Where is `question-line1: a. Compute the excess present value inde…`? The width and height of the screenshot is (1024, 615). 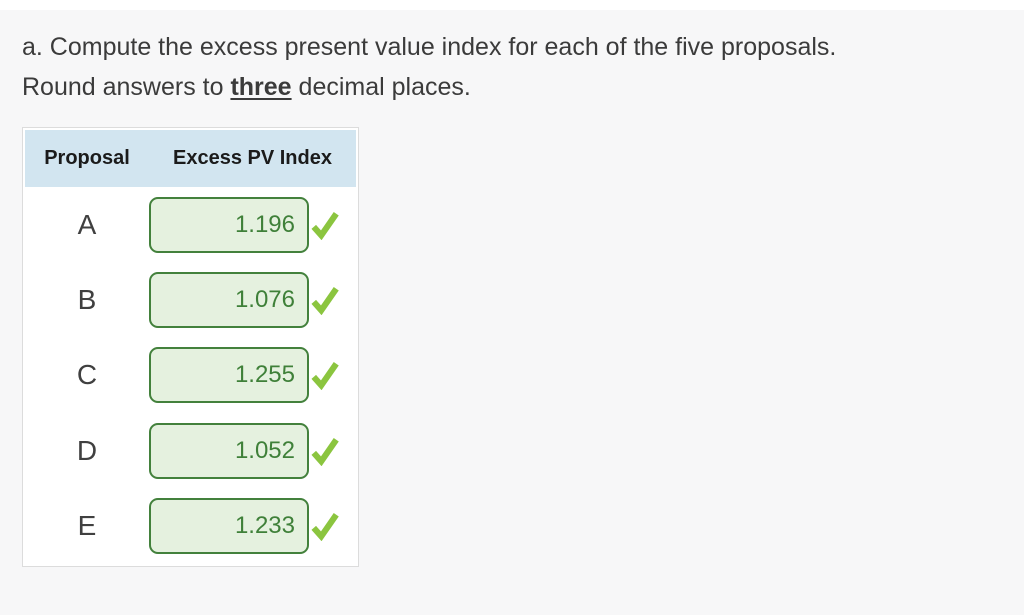
question-line1: a. Compute the excess present value inde… is located at coordinates (429, 47).